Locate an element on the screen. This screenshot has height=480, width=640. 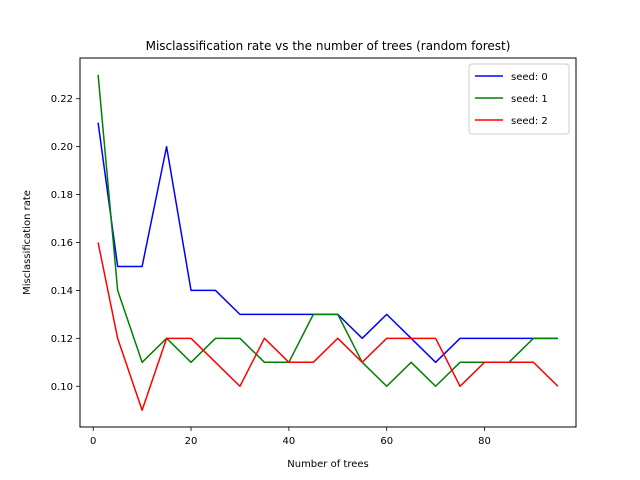
legend: seed: 0 seed: 1 seed: 2 is located at coordinates (519, 99).